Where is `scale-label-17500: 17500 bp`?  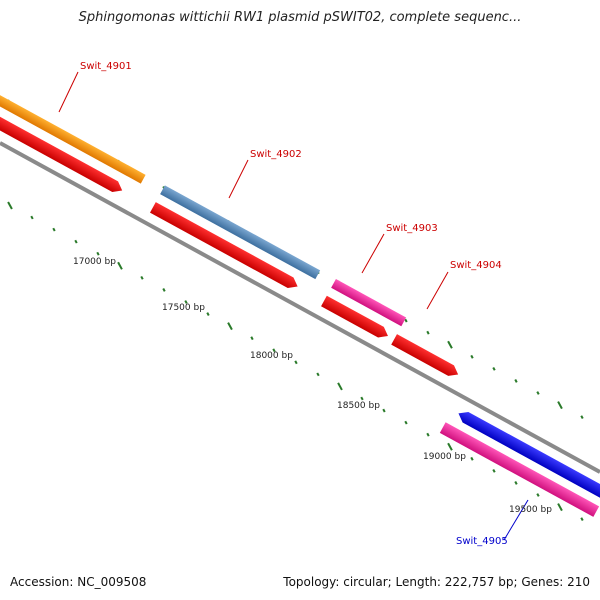
scale-label-17500: 17500 bp is located at coordinates (183, 308).